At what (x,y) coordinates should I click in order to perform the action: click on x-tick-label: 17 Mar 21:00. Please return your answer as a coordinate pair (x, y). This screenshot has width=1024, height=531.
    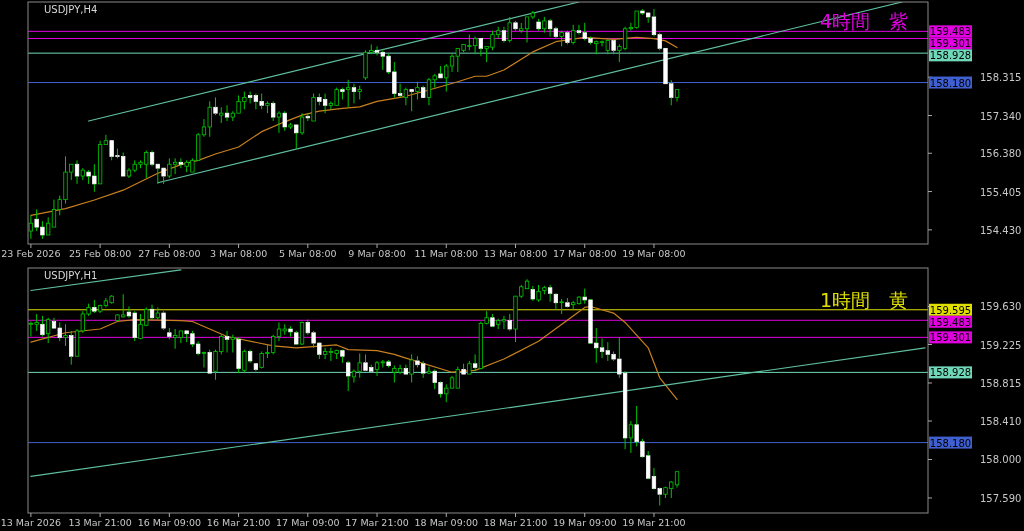
    Looking at the image, I should click on (377, 522).